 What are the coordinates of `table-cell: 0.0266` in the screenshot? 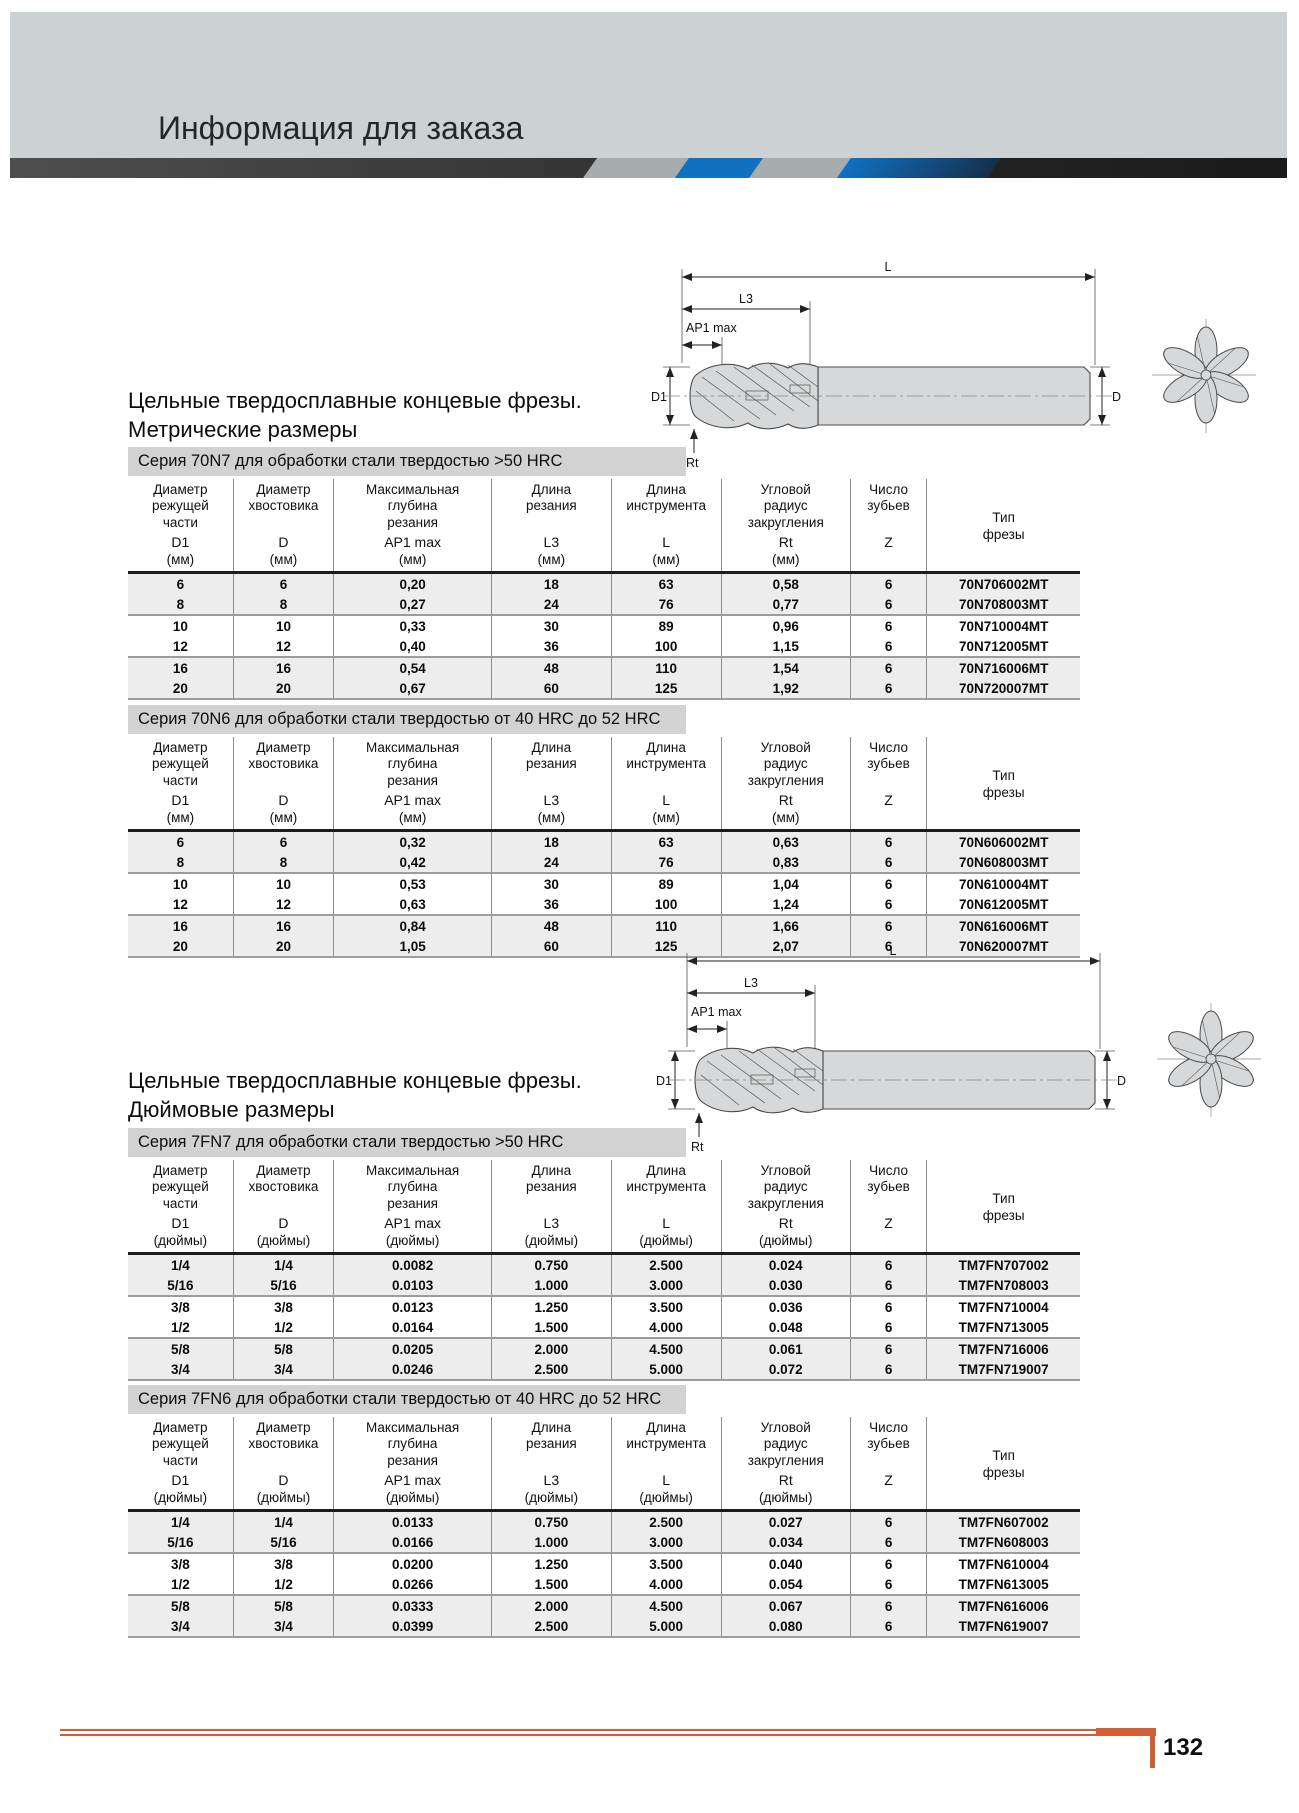 It's located at (412, 1585).